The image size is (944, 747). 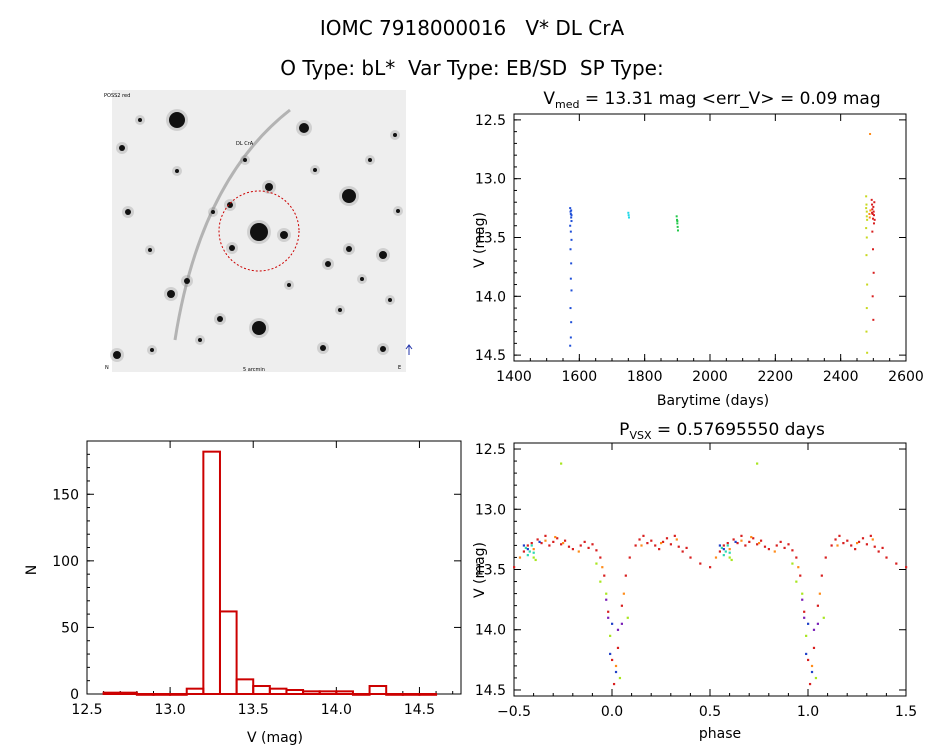 I want to click on phased-ytick-label: 13.5, so click(x=490, y=571).